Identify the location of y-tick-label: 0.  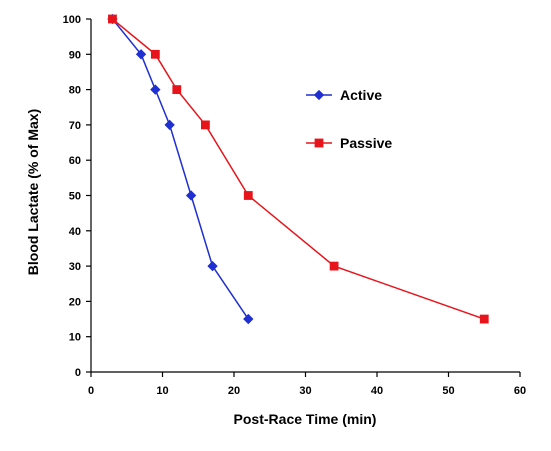
(78, 373).